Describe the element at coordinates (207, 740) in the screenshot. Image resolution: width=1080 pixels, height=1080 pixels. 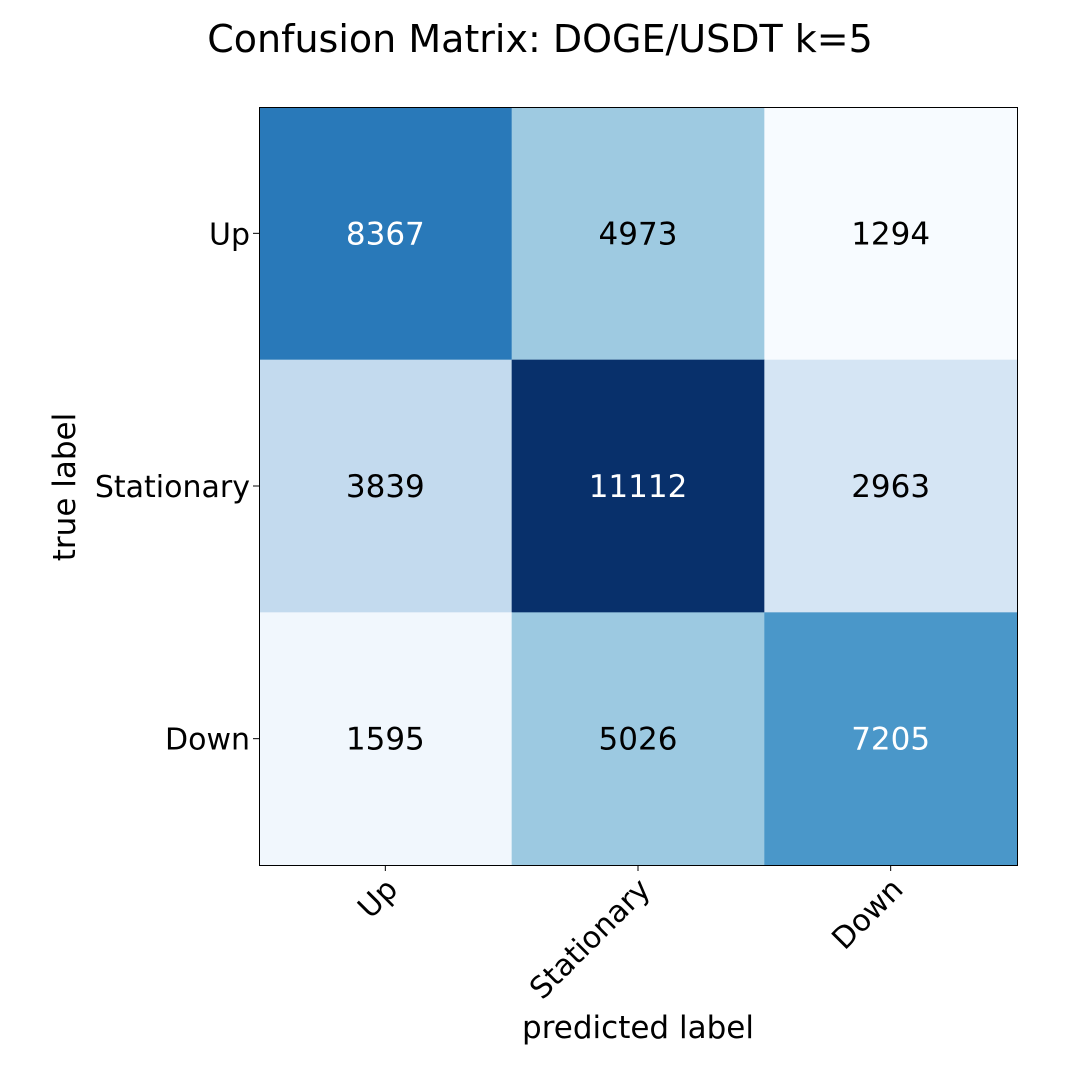
I see `y-tick-label: Down` at that location.